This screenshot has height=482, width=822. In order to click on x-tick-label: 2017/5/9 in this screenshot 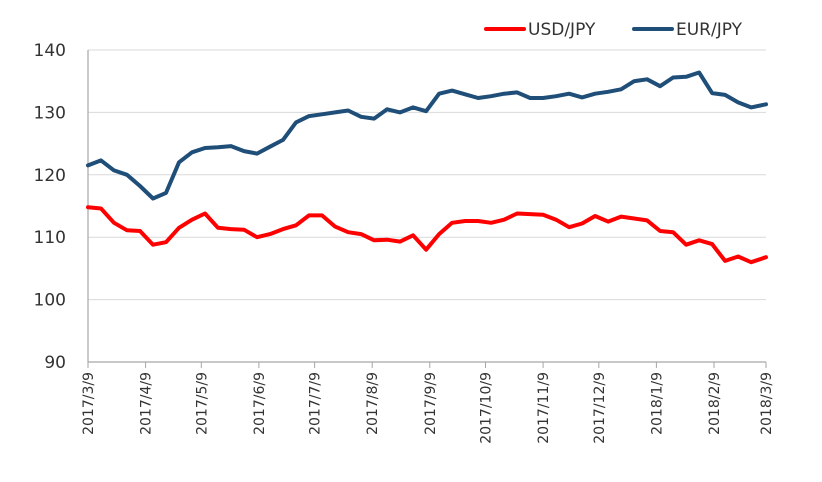, I will do `click(202, 403)`.